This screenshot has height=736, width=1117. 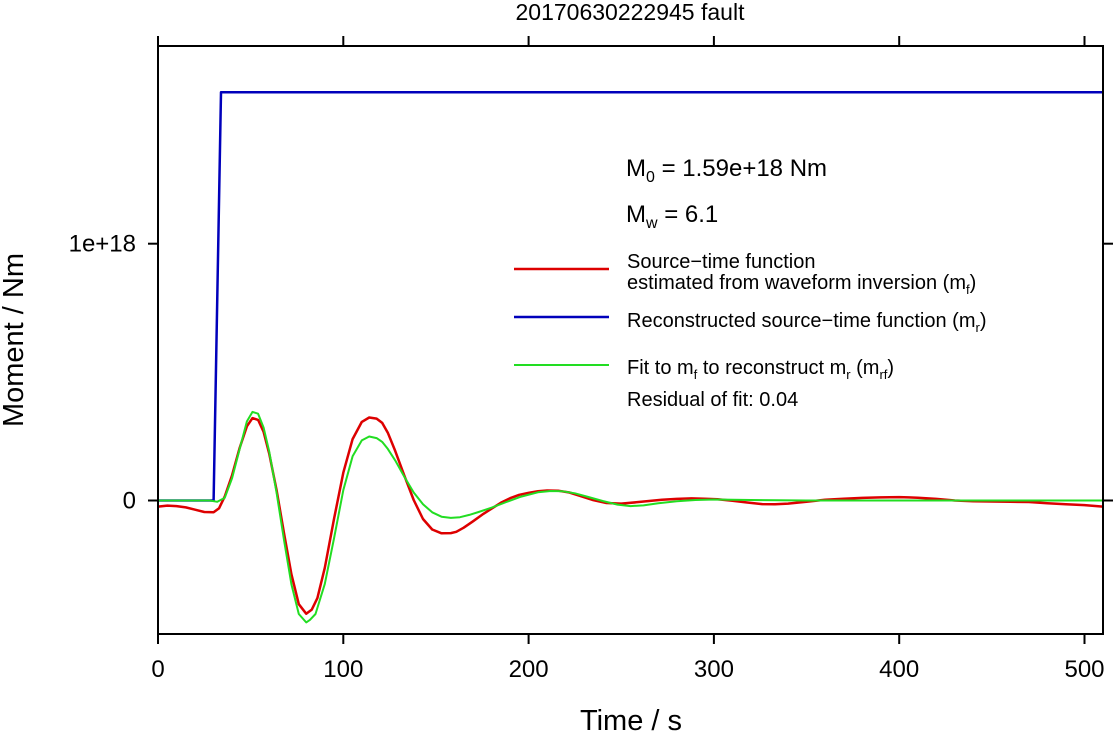 I want to click on y-tick-label: 1e+18, so click(x=102, y=244).